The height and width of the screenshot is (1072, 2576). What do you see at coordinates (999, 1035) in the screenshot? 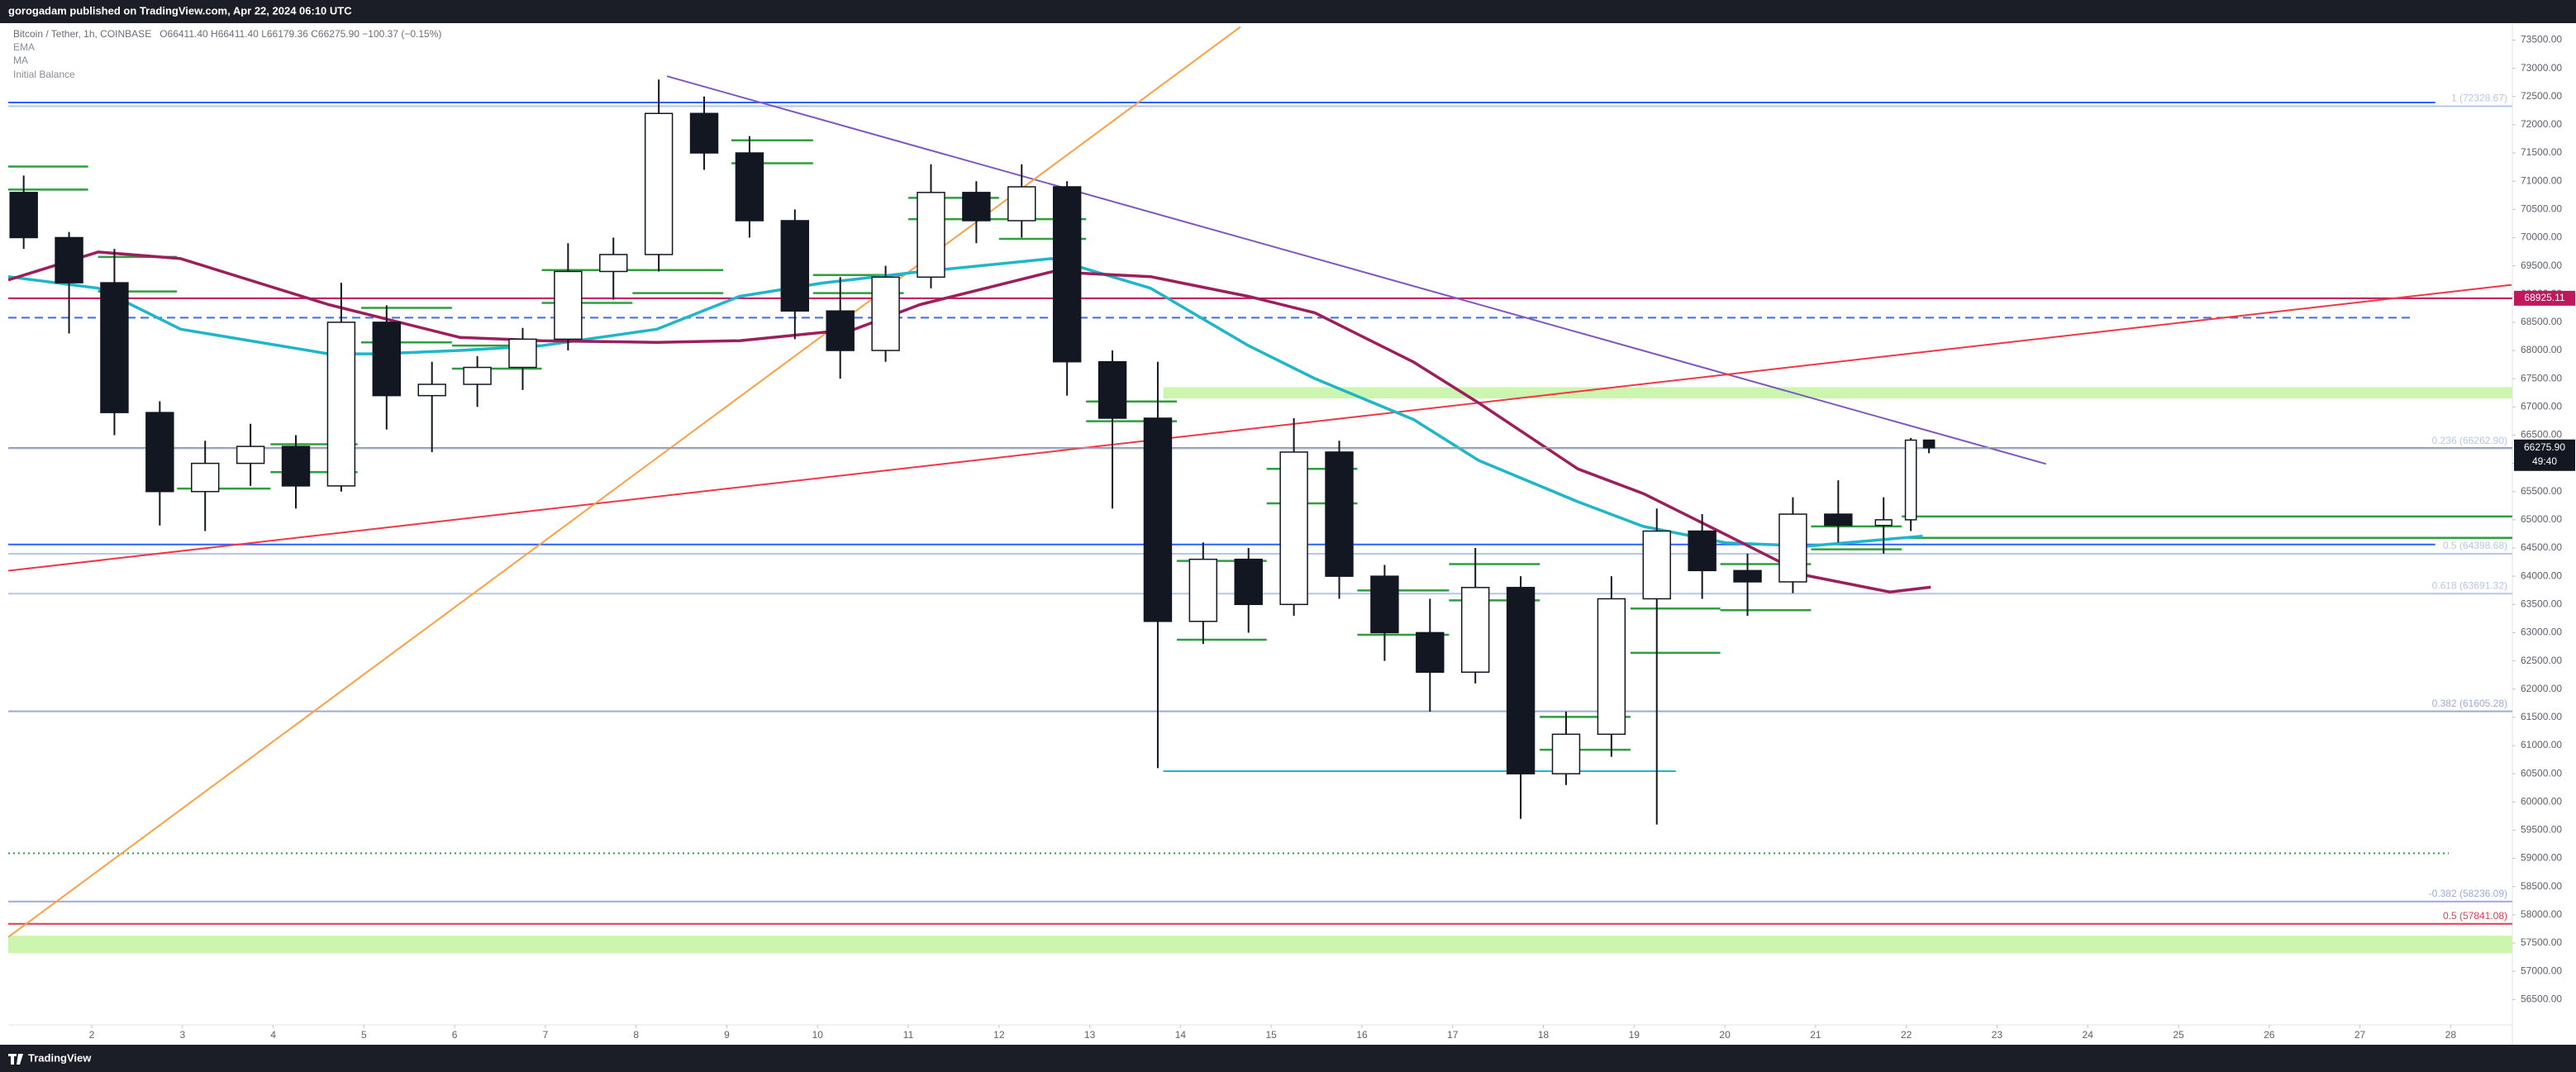
I see `x-tick-label: 12` at bounding box center [999, 1035].